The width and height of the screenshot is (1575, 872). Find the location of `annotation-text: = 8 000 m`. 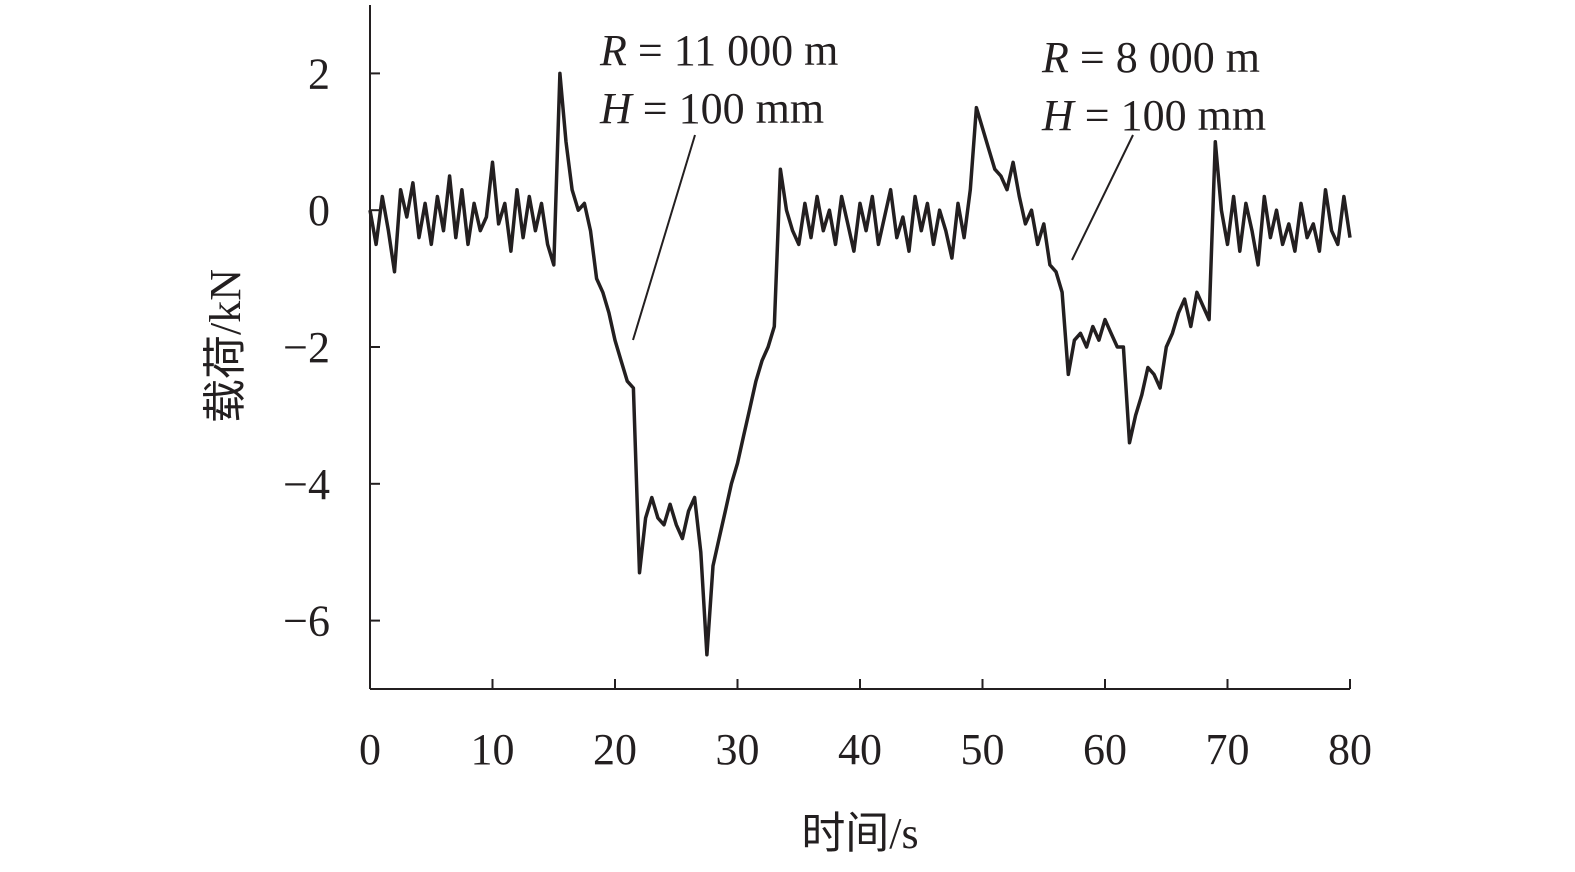

annotation-text: = 8 000 m is located at coordinates (1164, 57).